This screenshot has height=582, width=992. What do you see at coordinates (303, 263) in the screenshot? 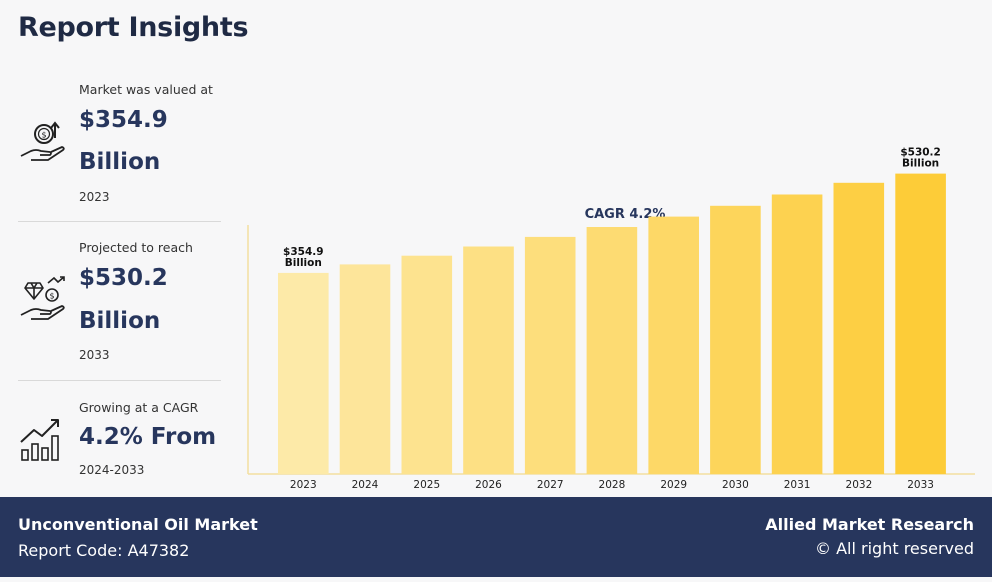
I see `data-label-2023: Billion` at bounding box center [303, 263].